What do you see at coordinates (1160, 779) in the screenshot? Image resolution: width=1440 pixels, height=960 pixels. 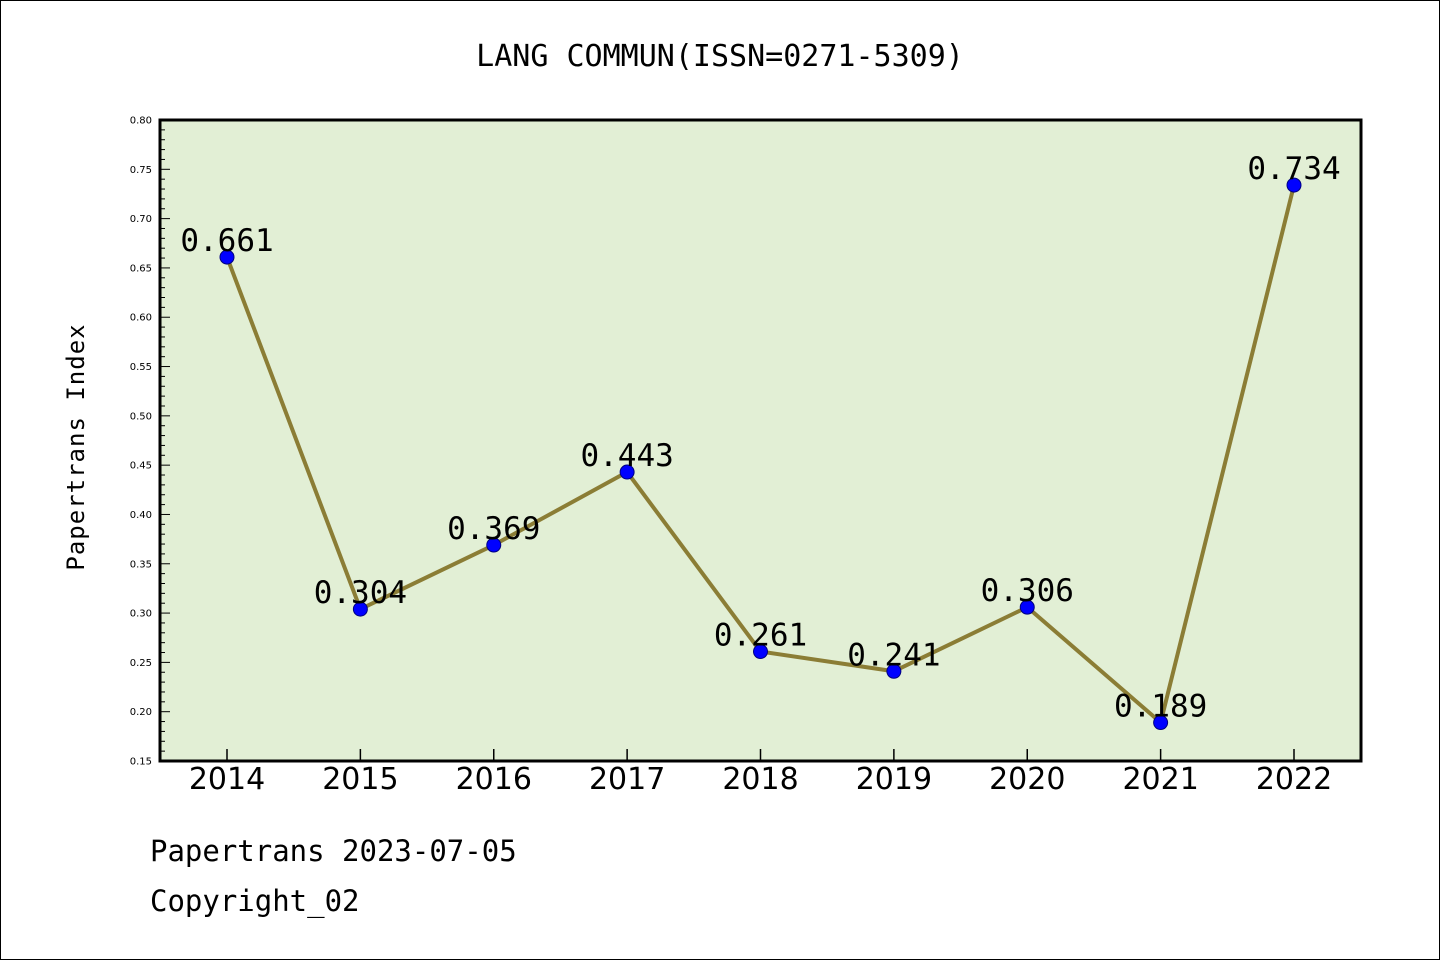 I see `x-tick-label: 2021` at bounding box center [1160, 779].